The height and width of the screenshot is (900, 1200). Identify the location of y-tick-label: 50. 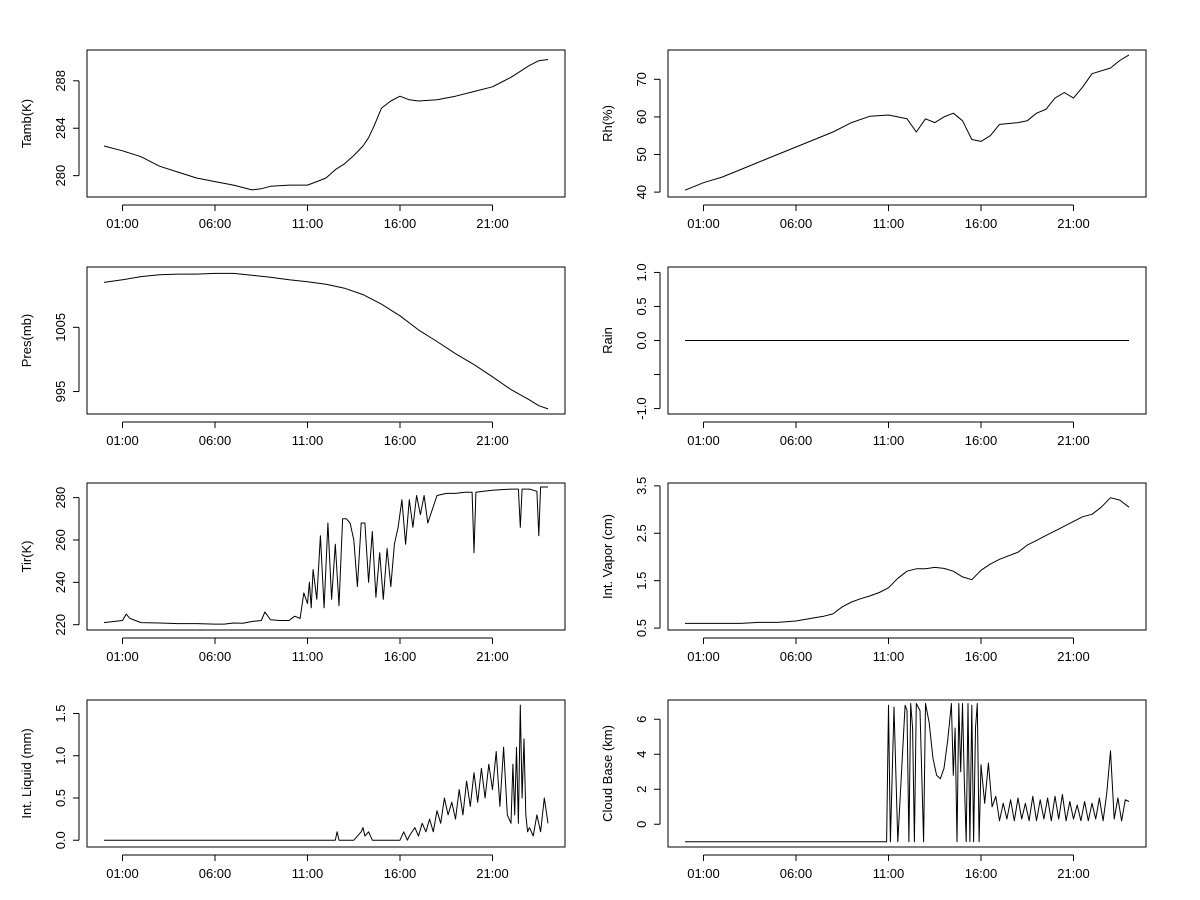
(641, 154).